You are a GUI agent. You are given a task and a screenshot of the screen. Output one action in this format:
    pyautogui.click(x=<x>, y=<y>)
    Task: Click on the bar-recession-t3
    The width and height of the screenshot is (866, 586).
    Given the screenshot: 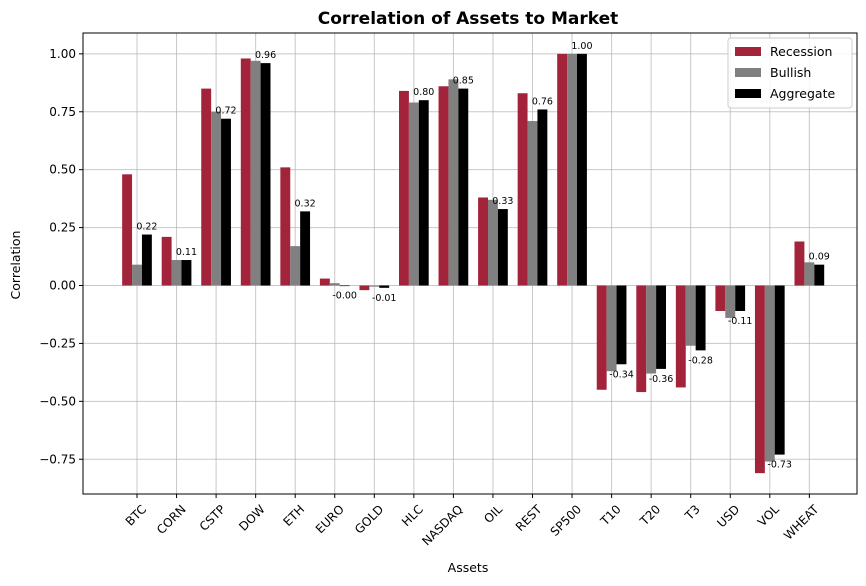 What is the action you would take?
    pyautogui.click(x=680, y=336)
    